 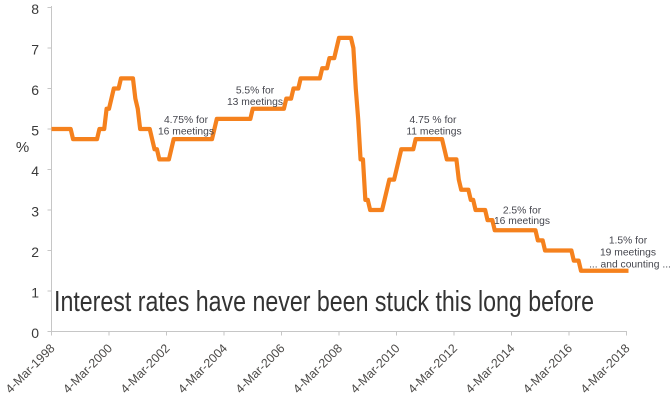 I want to click on svg-text: 4, so click(x=35, y=171).